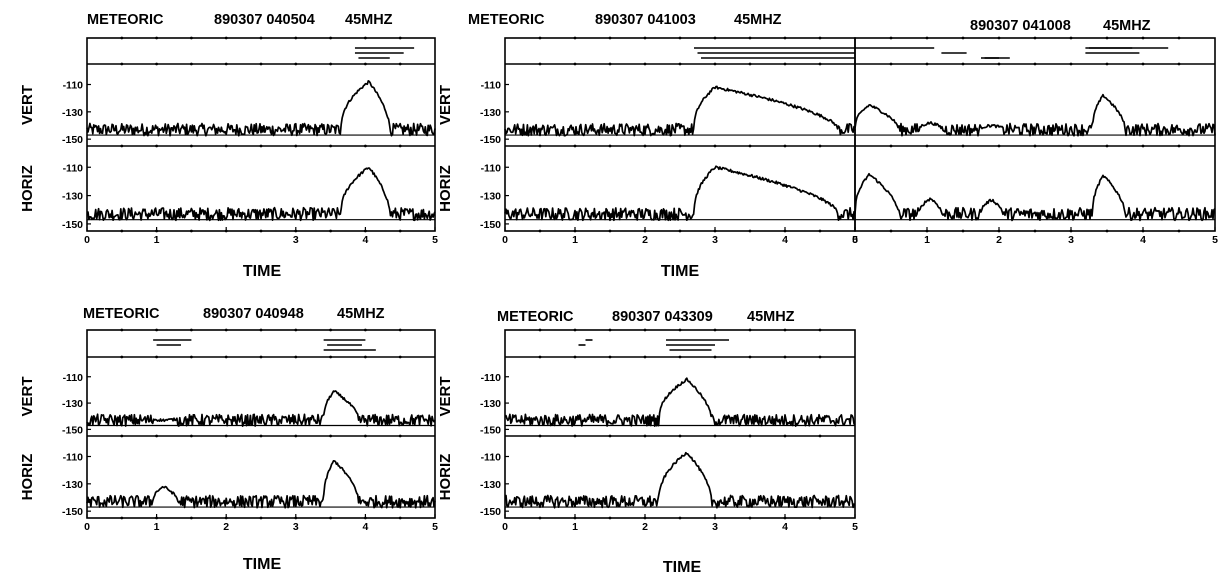 This screenshot has height=581, width=1223. I want to click on channel-label-horiz: HORIZ, so click(445, 477).